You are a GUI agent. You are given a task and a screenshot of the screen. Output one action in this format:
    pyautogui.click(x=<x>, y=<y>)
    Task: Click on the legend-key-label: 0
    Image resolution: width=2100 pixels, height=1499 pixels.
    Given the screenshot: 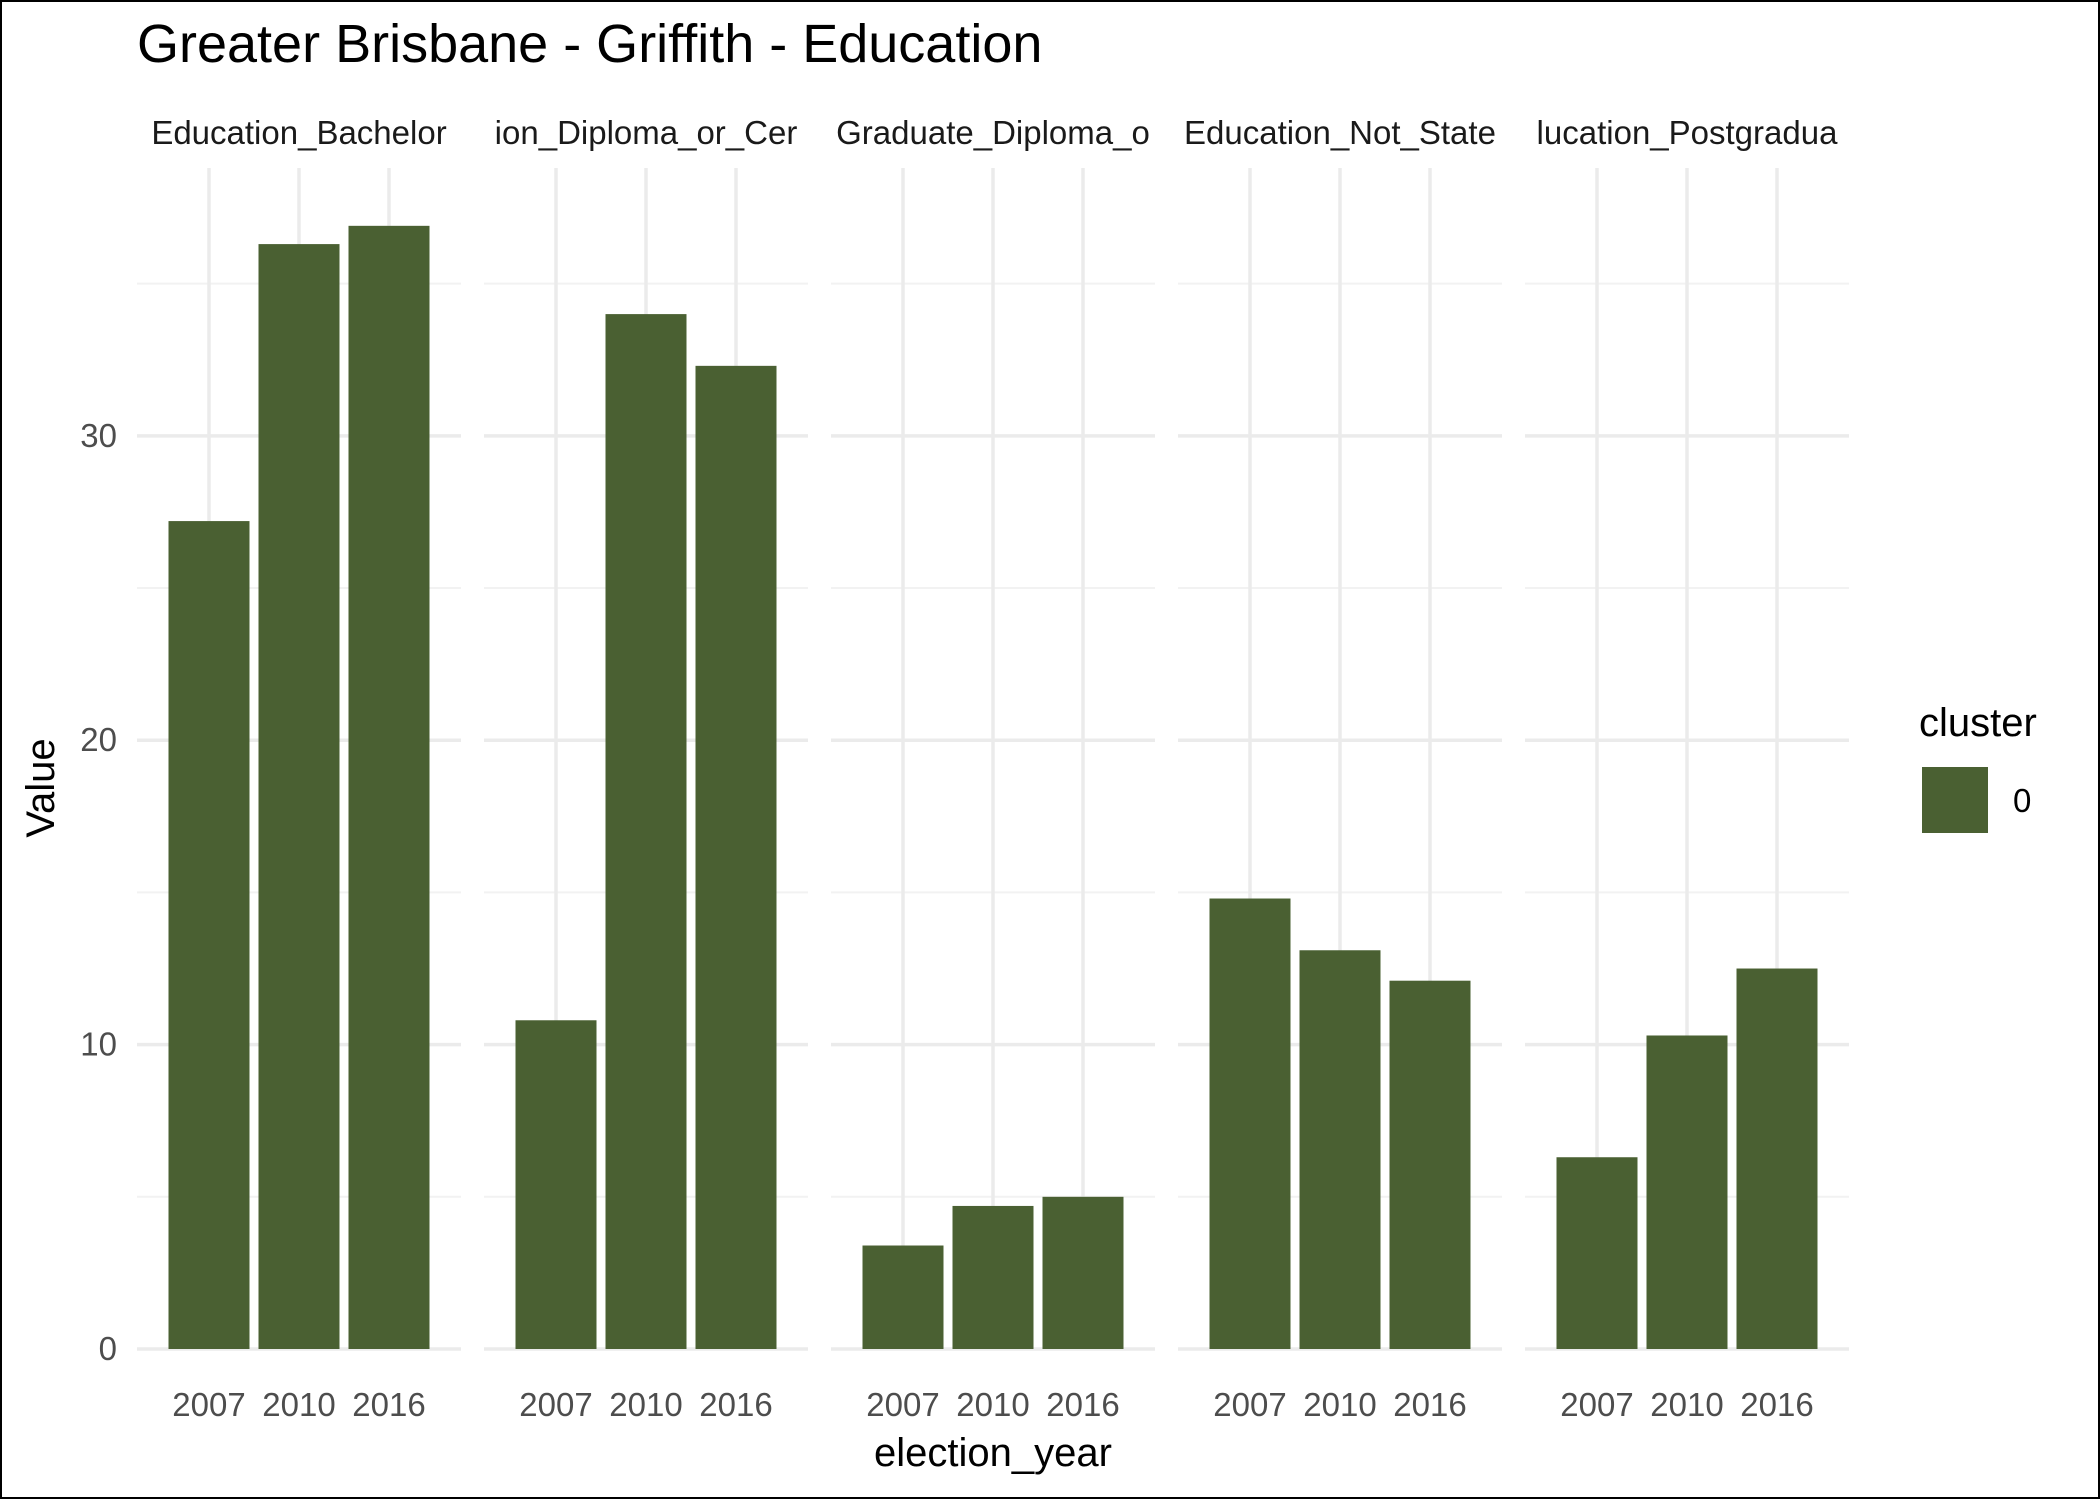 What is the action you would take?
    pyautogui.click(x=2022, y=800)
    